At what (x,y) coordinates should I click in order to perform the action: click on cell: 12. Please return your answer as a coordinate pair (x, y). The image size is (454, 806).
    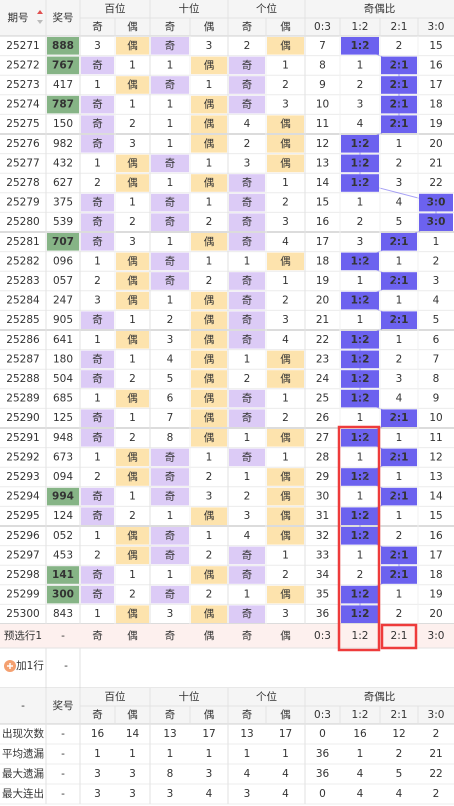
    Looking at the image, I should click on (322, 144).